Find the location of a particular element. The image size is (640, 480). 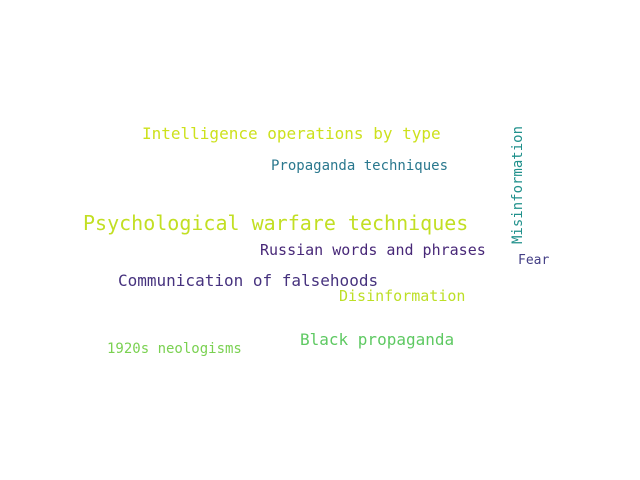

word-propaganda-techniques: Propaganda techniques is located at coordinates (360, 166).